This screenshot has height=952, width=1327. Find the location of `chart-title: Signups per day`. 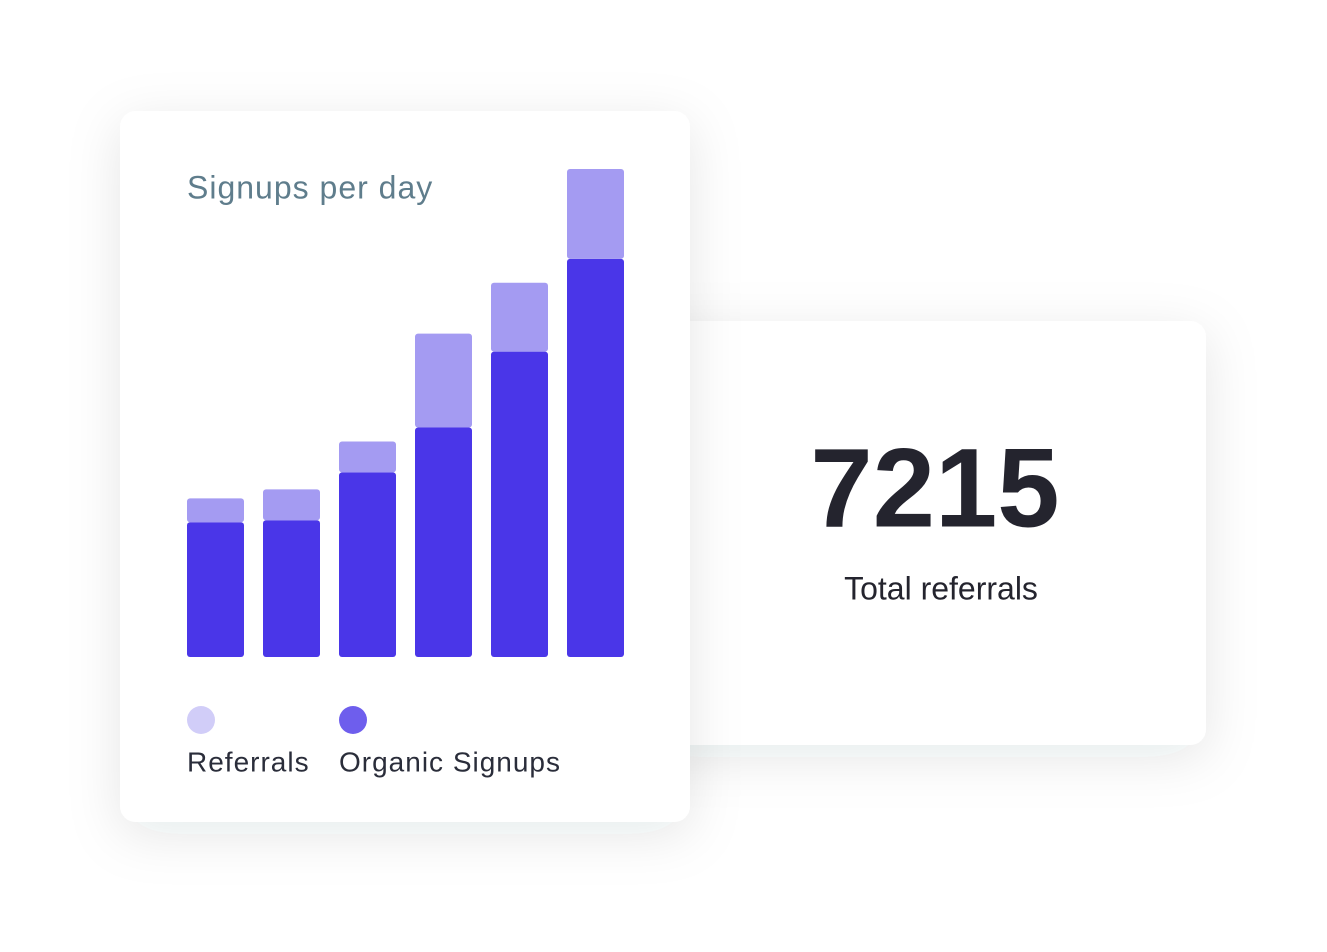

chart-title: Signups per day is located at coordinates (310, 187).